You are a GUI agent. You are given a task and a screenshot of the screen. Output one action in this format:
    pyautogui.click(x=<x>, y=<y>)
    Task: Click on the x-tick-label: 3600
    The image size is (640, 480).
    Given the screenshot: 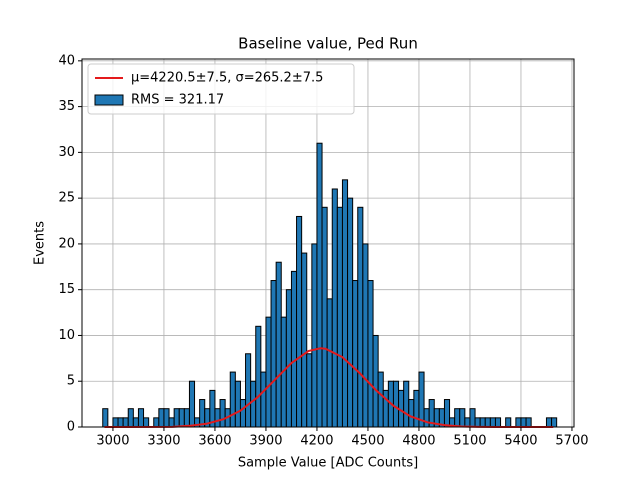 What is the action you would take?
    pyautogui.click(x=214, y=441)
    